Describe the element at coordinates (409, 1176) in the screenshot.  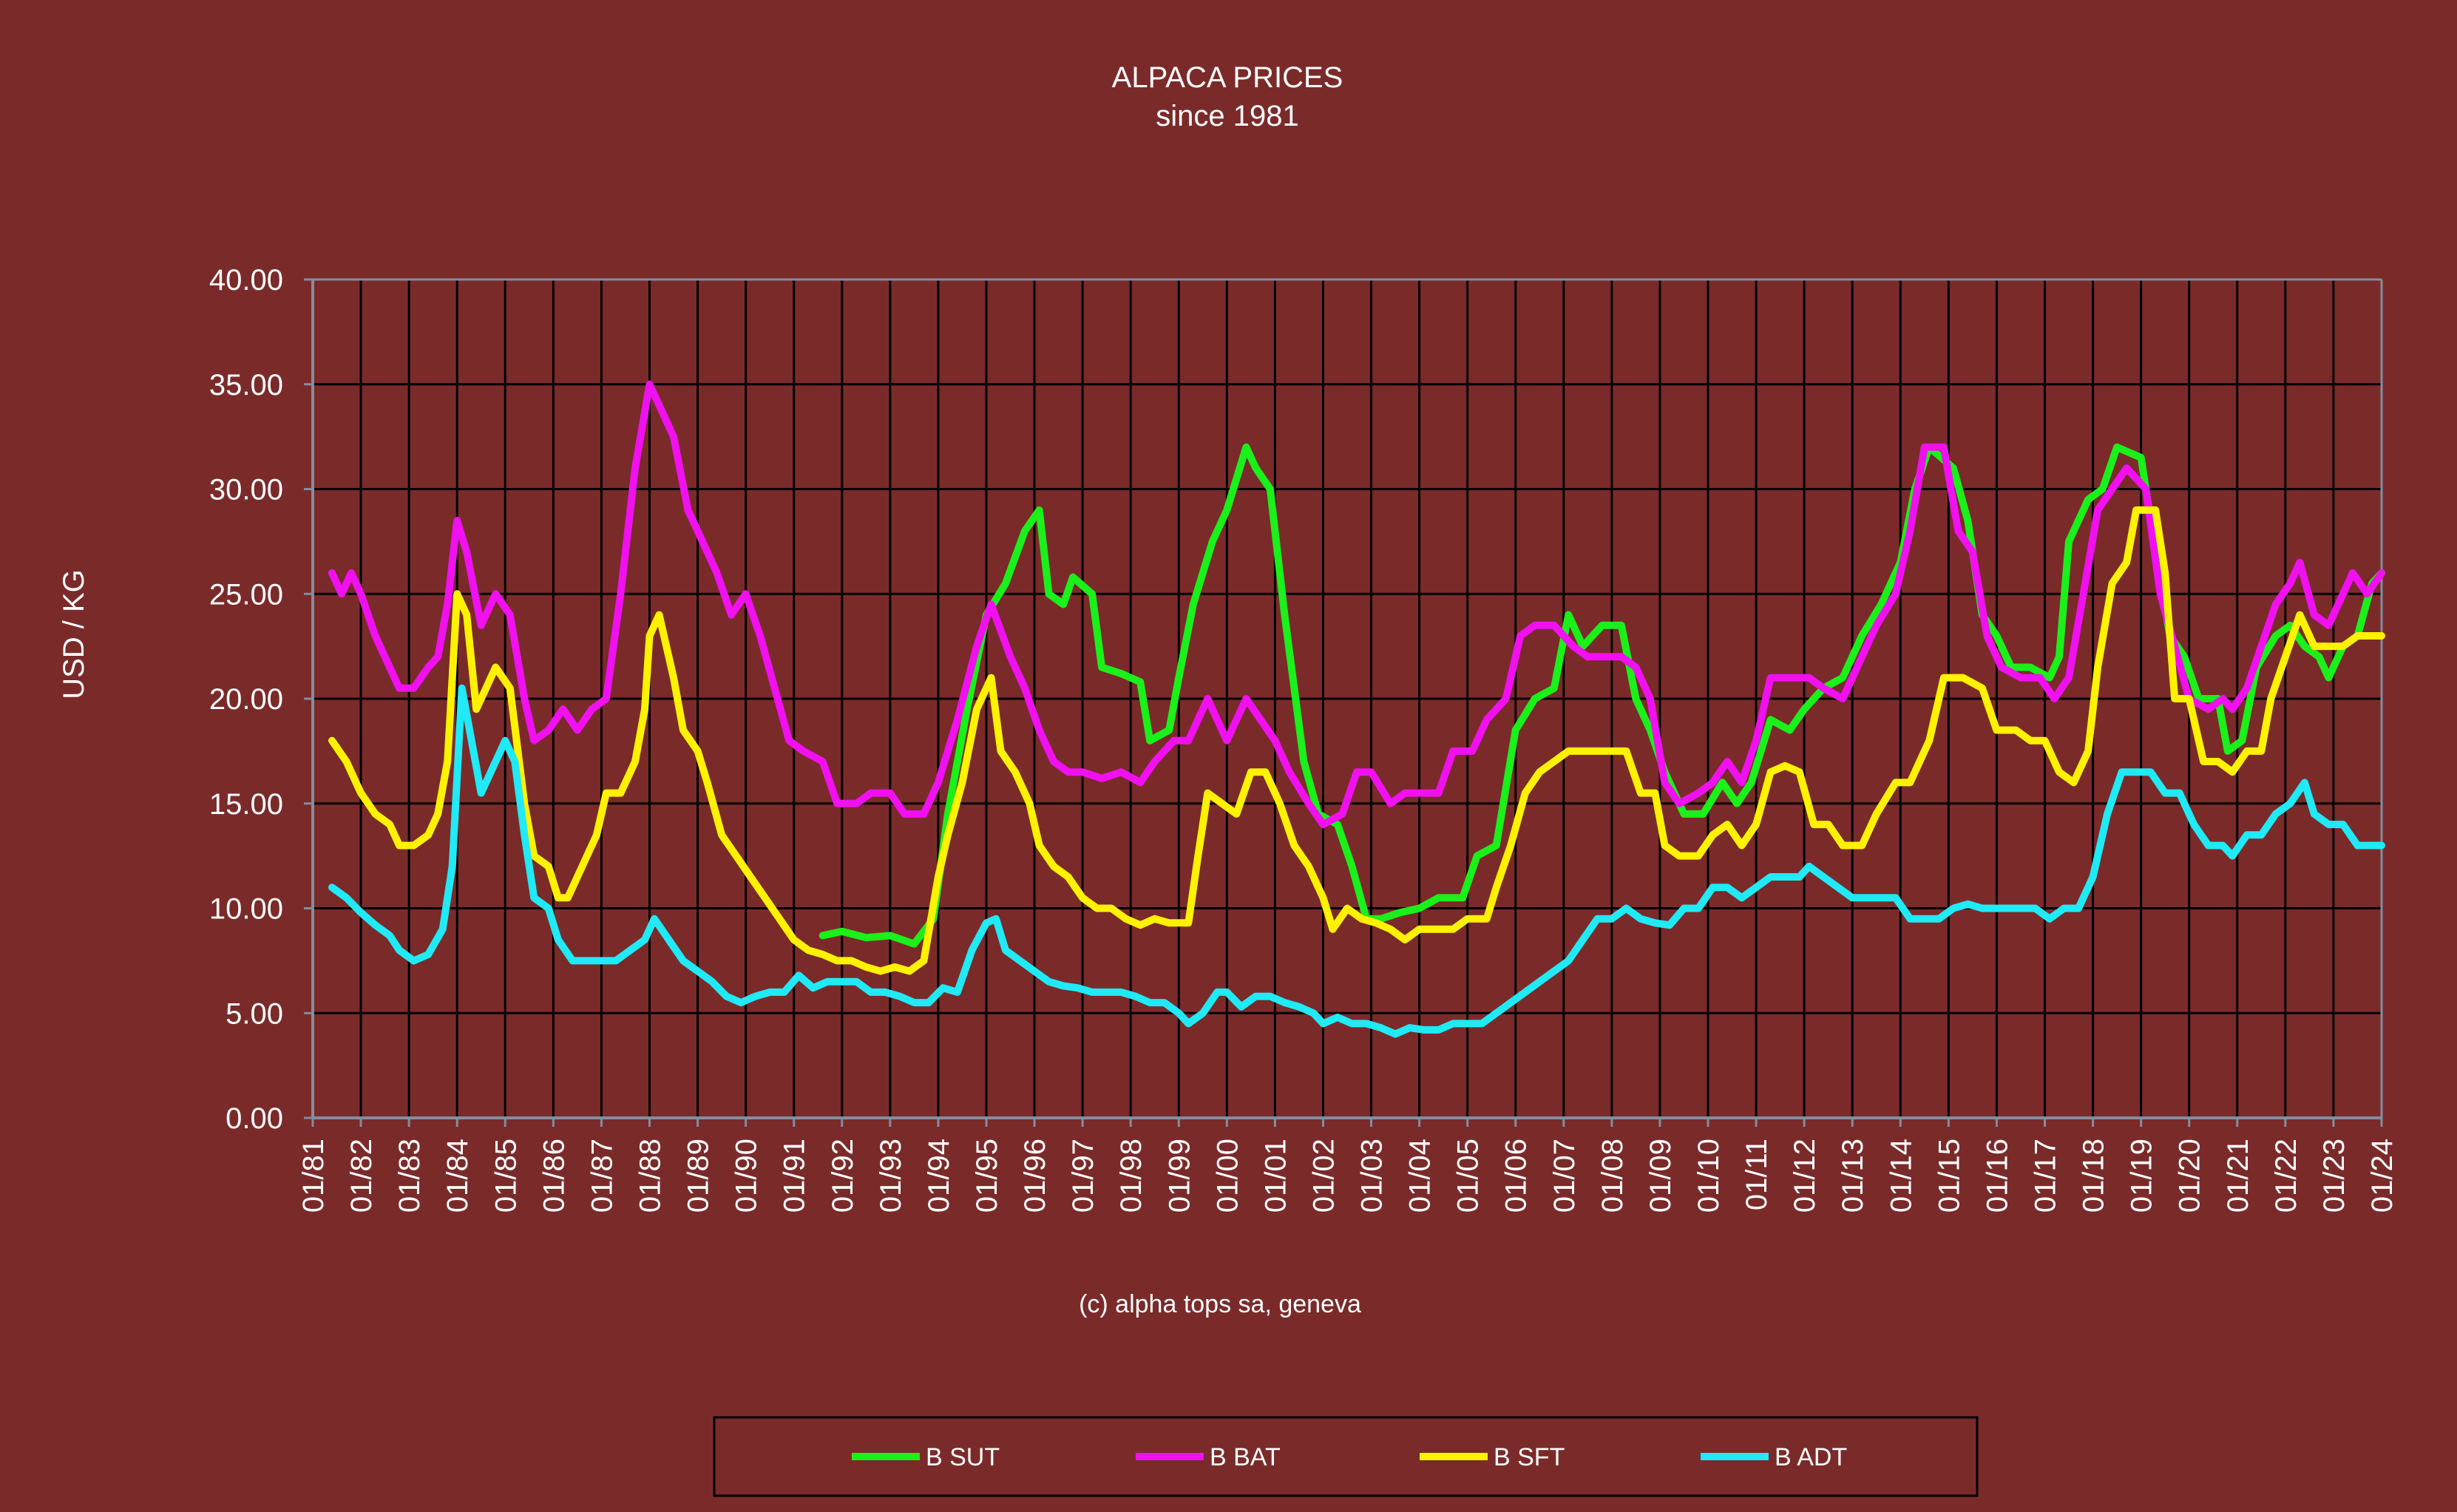
I see `x-tick-label: 01/83` at that location.